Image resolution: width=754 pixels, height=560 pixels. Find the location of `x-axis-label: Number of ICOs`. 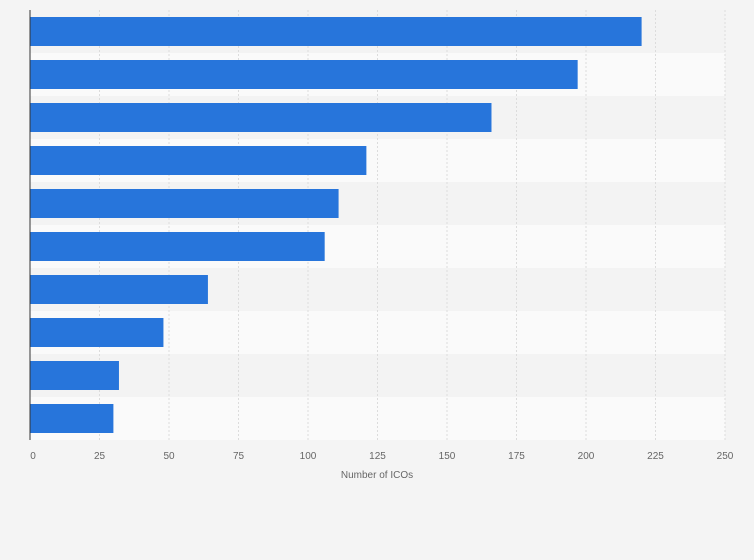

x-axis-label: Number of ICOs is located at coordinates (377, 475).